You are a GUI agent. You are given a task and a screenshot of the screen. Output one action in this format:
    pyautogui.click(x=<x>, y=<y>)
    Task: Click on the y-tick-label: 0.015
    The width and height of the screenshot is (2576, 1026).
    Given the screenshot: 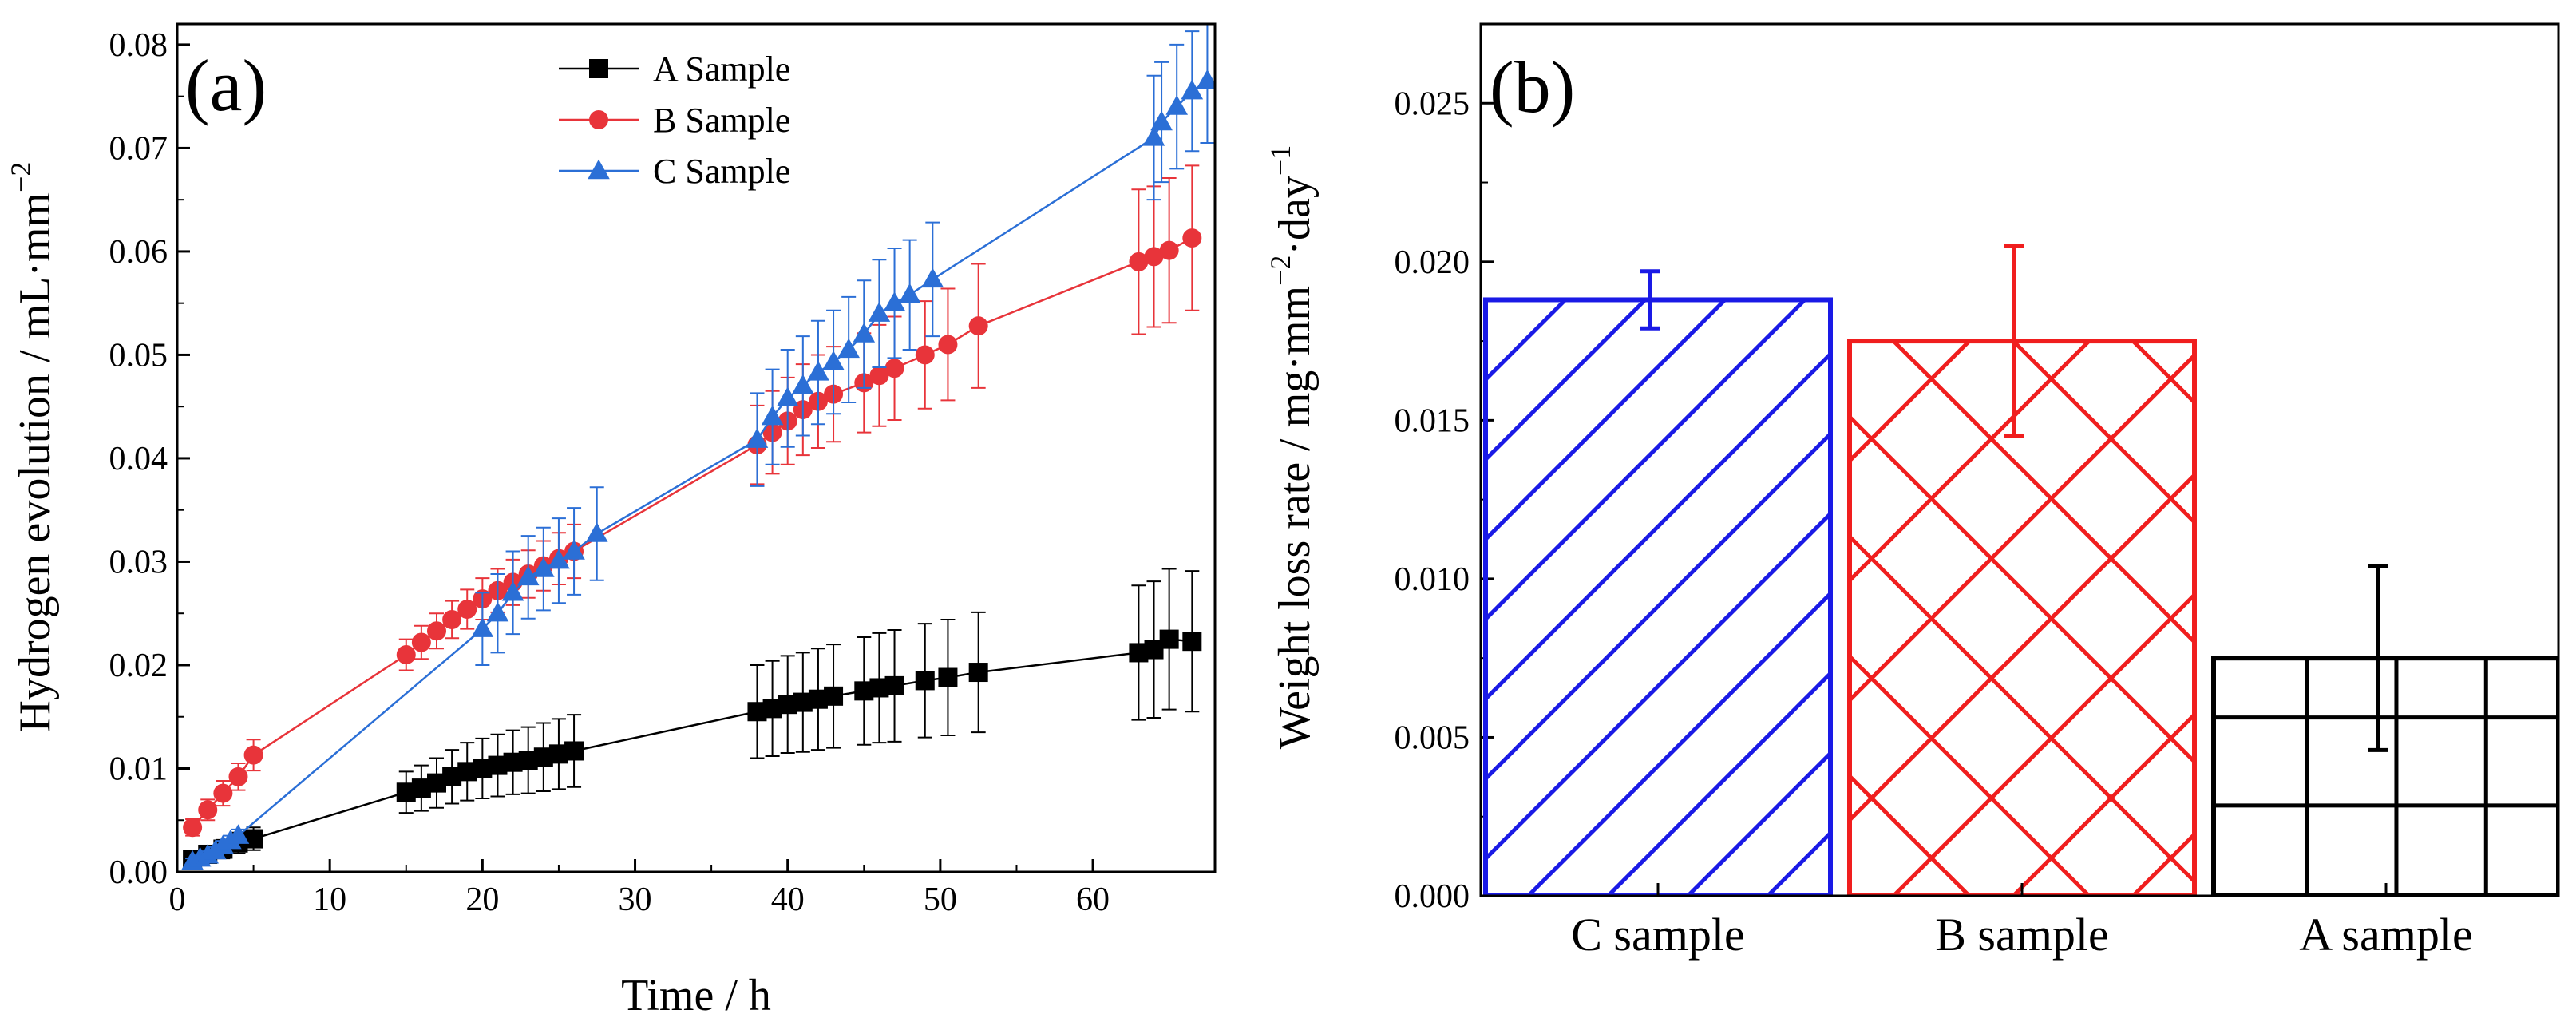 What is the action you would take?
    pyautogui.click(x=1432, y=420)
    